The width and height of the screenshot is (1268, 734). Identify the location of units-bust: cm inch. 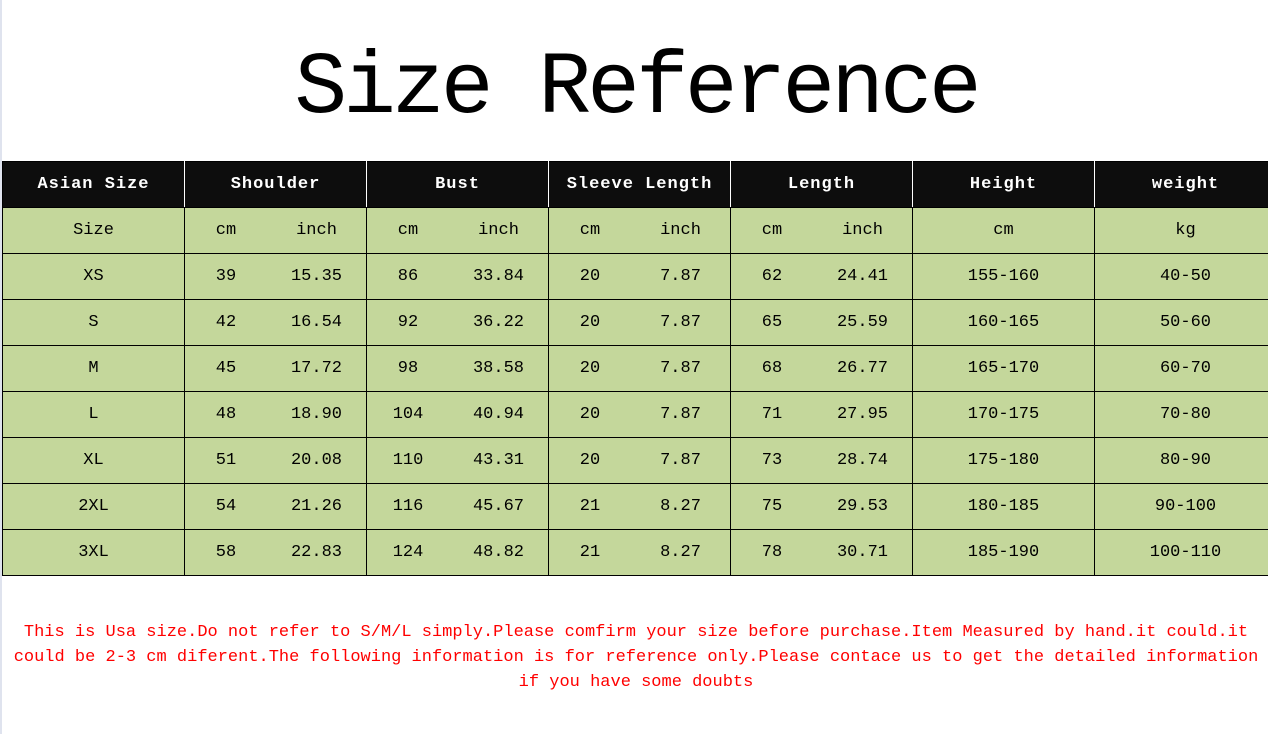
(457, 230).